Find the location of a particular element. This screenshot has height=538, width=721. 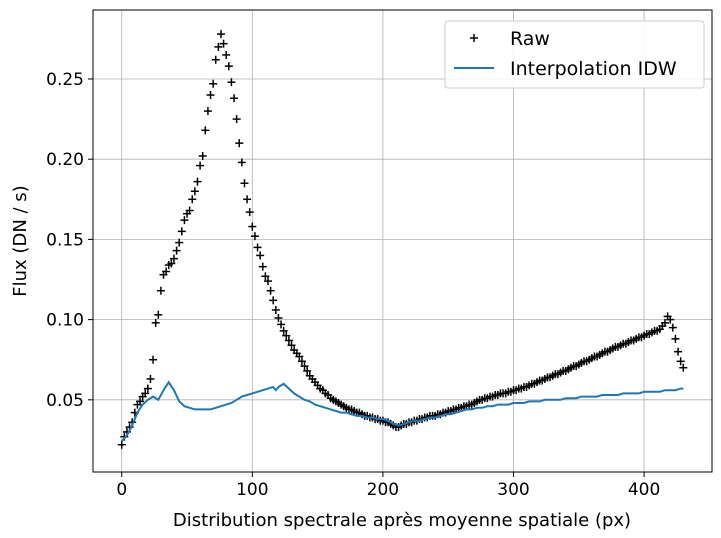

legend-raw-plus is located at coordinates (474, 38).